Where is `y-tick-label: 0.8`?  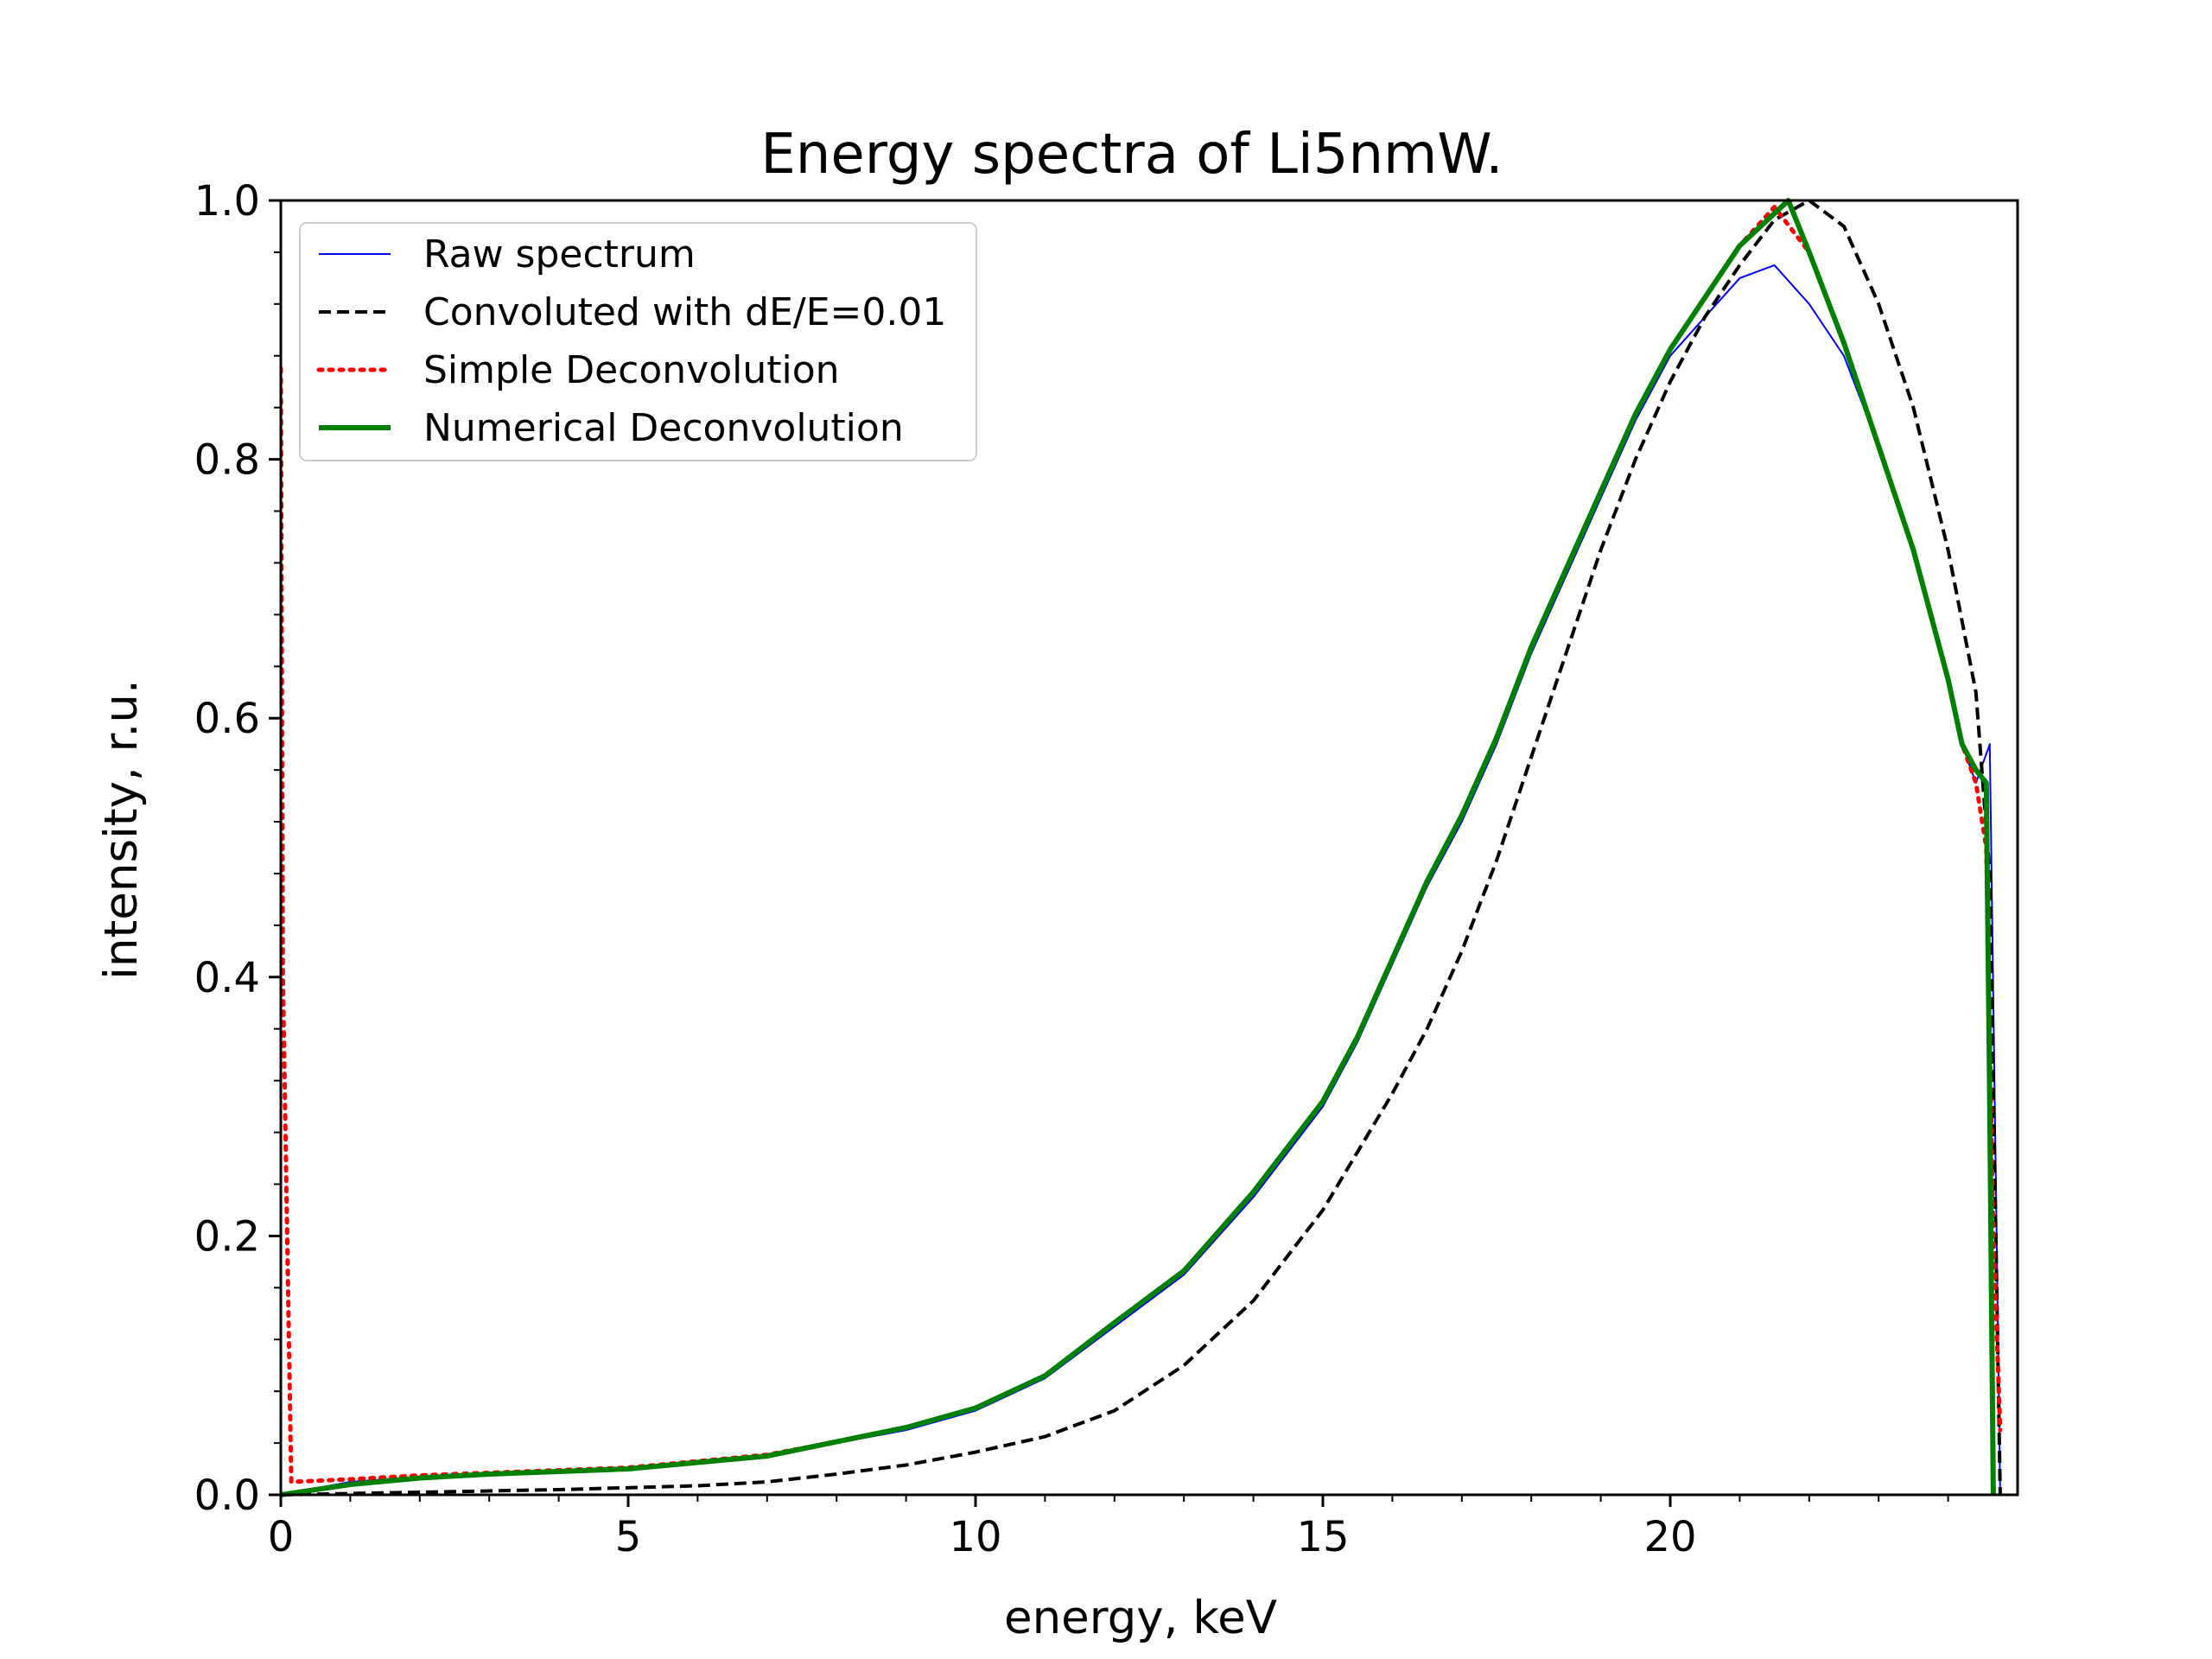 y-tick-label: 0.8 is located at coordinates (227, 460).